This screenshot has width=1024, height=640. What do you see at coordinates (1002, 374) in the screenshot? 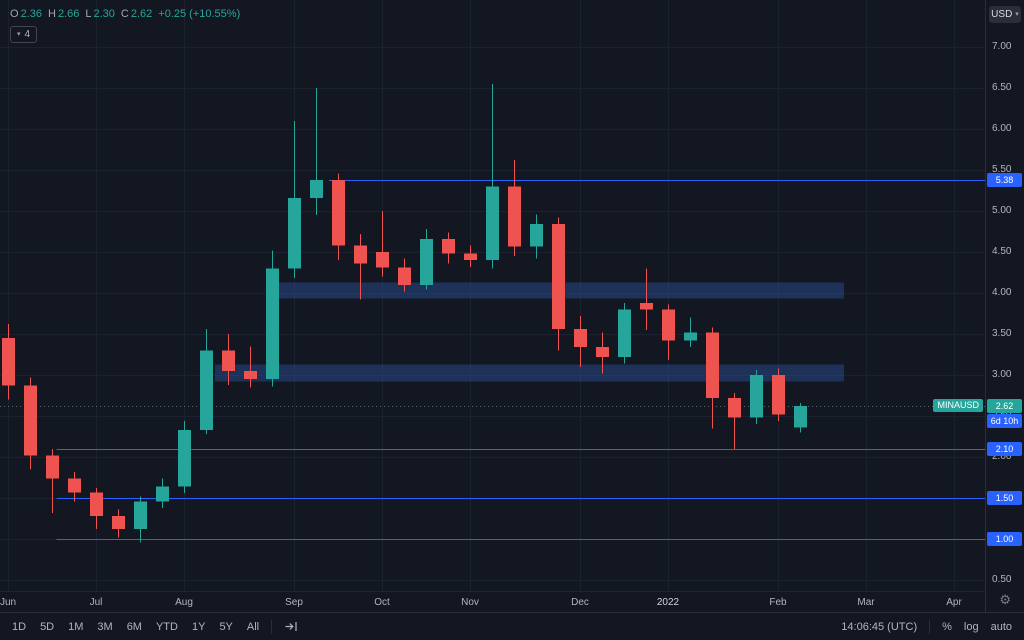
I see `price-tick-label: 3.00` at bounding box center [1002, 374].